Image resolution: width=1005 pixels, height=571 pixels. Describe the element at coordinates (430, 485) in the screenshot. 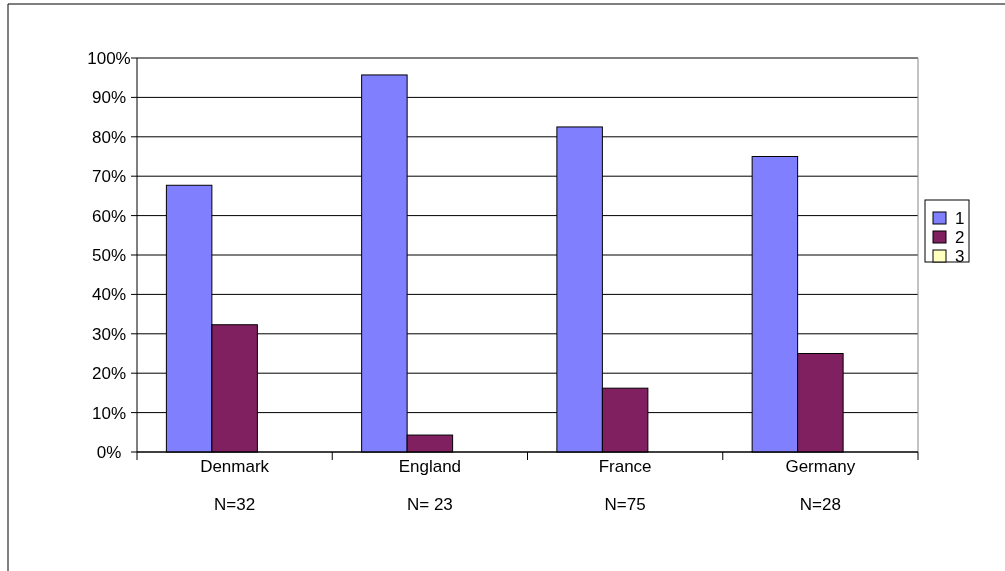

I see `x-tick-label: England N= 23` at that location.